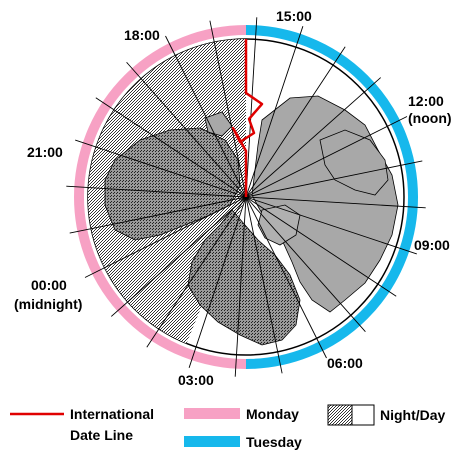 This screenshot has width=472, height=464. What do you see at coordinates (413, 415) in the screenshot?
I see `legend-night-day-label: Night/Day` at bounding box center [413, 415].